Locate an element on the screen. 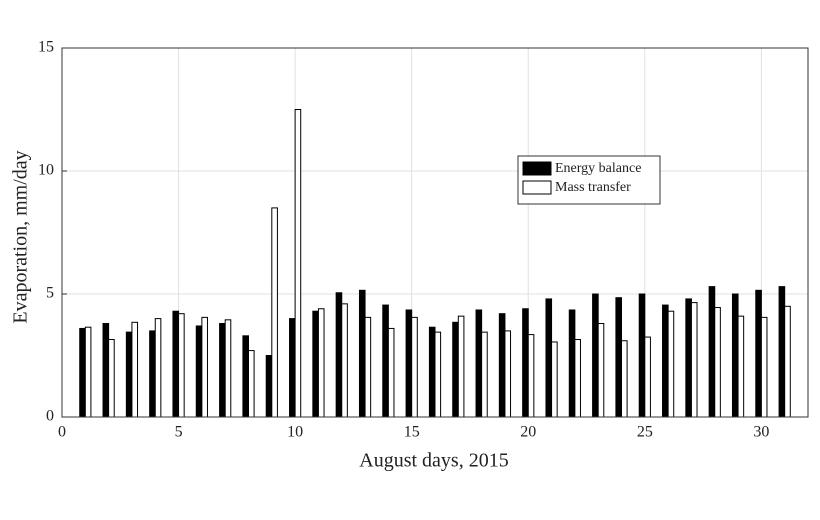 This screenshot has width=820, height=520. x-tick-label: 20 is located at coordinates (528, 432).